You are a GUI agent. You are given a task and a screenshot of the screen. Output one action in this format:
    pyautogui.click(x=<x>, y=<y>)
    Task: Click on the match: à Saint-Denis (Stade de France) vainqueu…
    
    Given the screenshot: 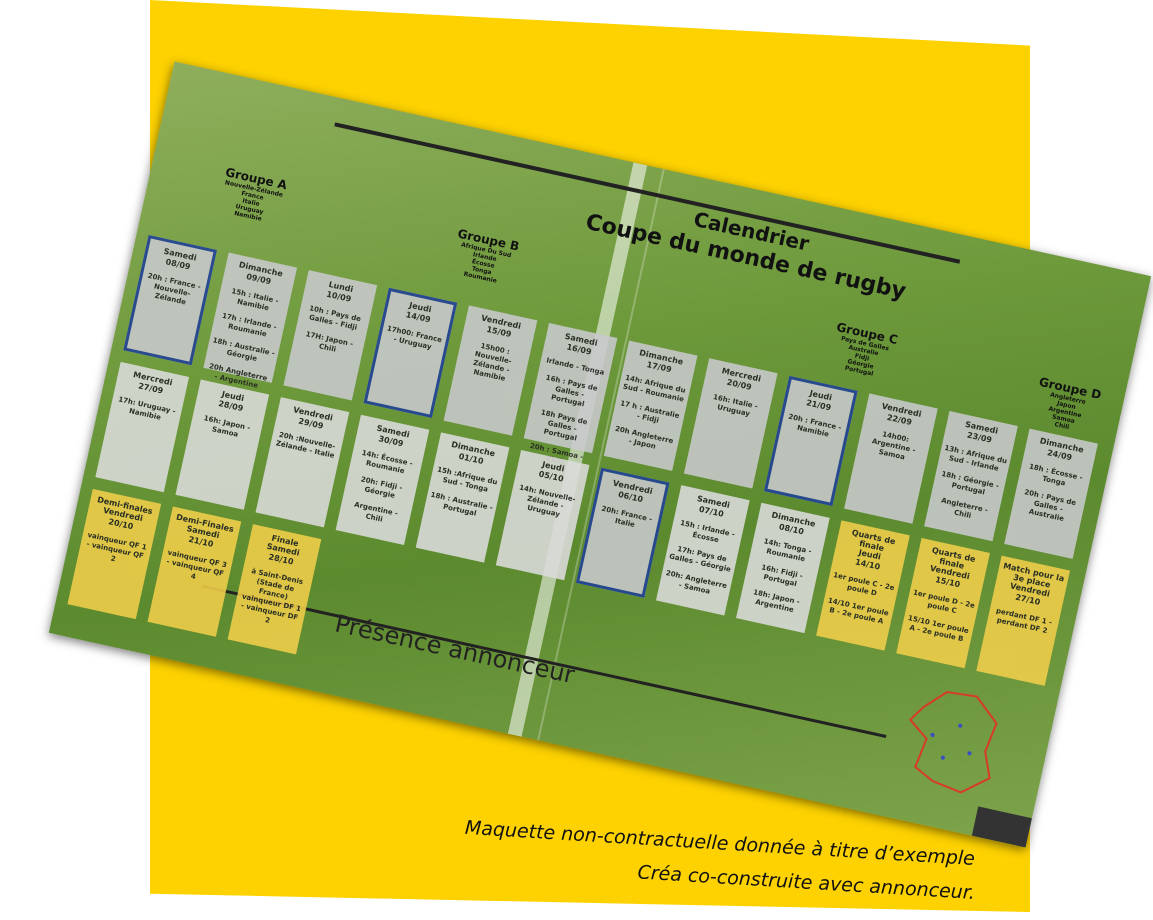 What is the action you would take?
    pyautogui.click(x=272, y=595)
    